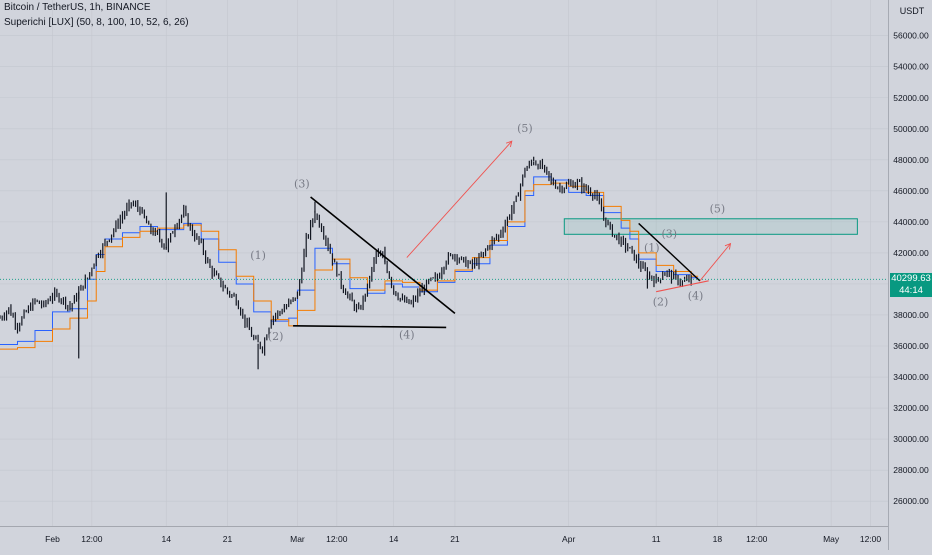 The width and height of the screenshot is (932, 555). Describe the element at coordinates (669, 252) in the screenshot. I see `wedge-upper-line` at that location.